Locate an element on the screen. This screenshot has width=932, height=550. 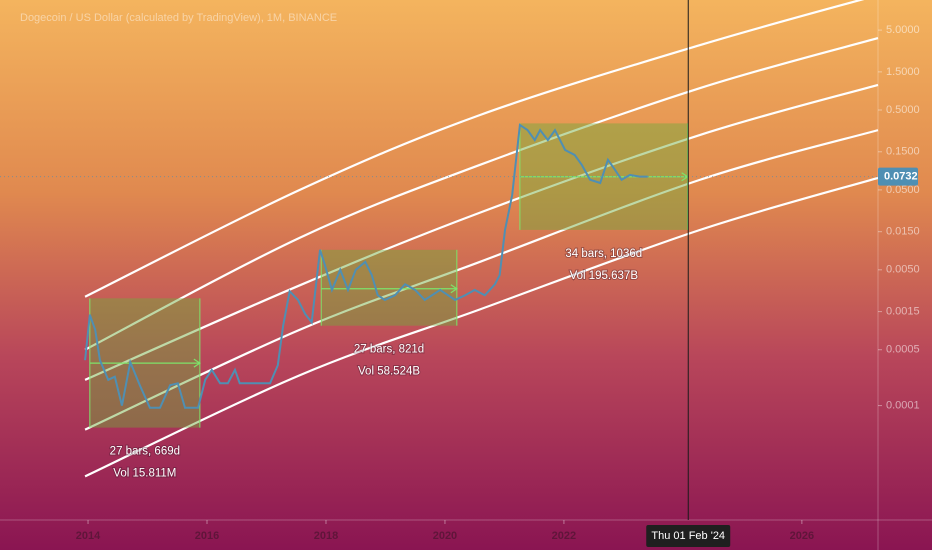
y-tick-label: 0.5000 is located at coordinates (903, 110).